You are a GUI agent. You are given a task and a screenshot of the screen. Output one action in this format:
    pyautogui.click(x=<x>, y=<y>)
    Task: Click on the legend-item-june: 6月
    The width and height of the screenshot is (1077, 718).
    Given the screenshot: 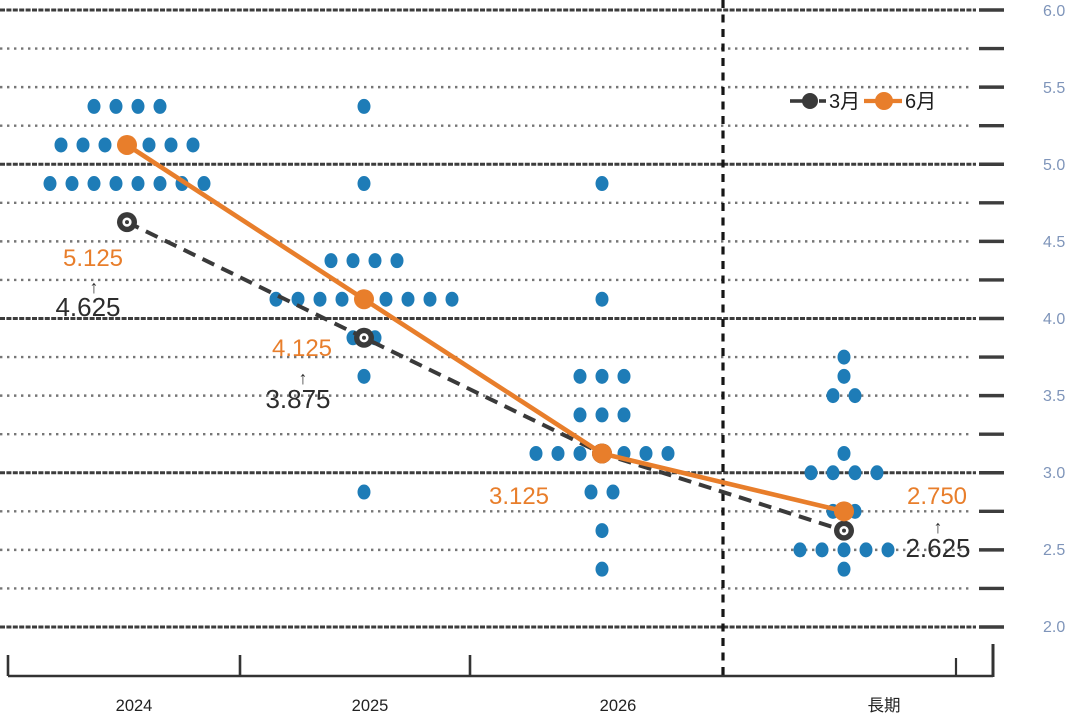 What is the action you would take?
    pyautogui.click(x=900, y=102)
    